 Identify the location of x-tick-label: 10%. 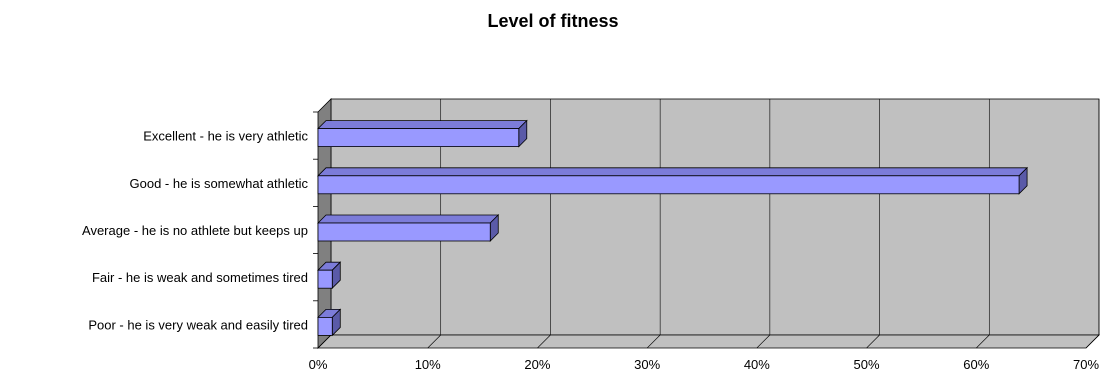
(428, 364).